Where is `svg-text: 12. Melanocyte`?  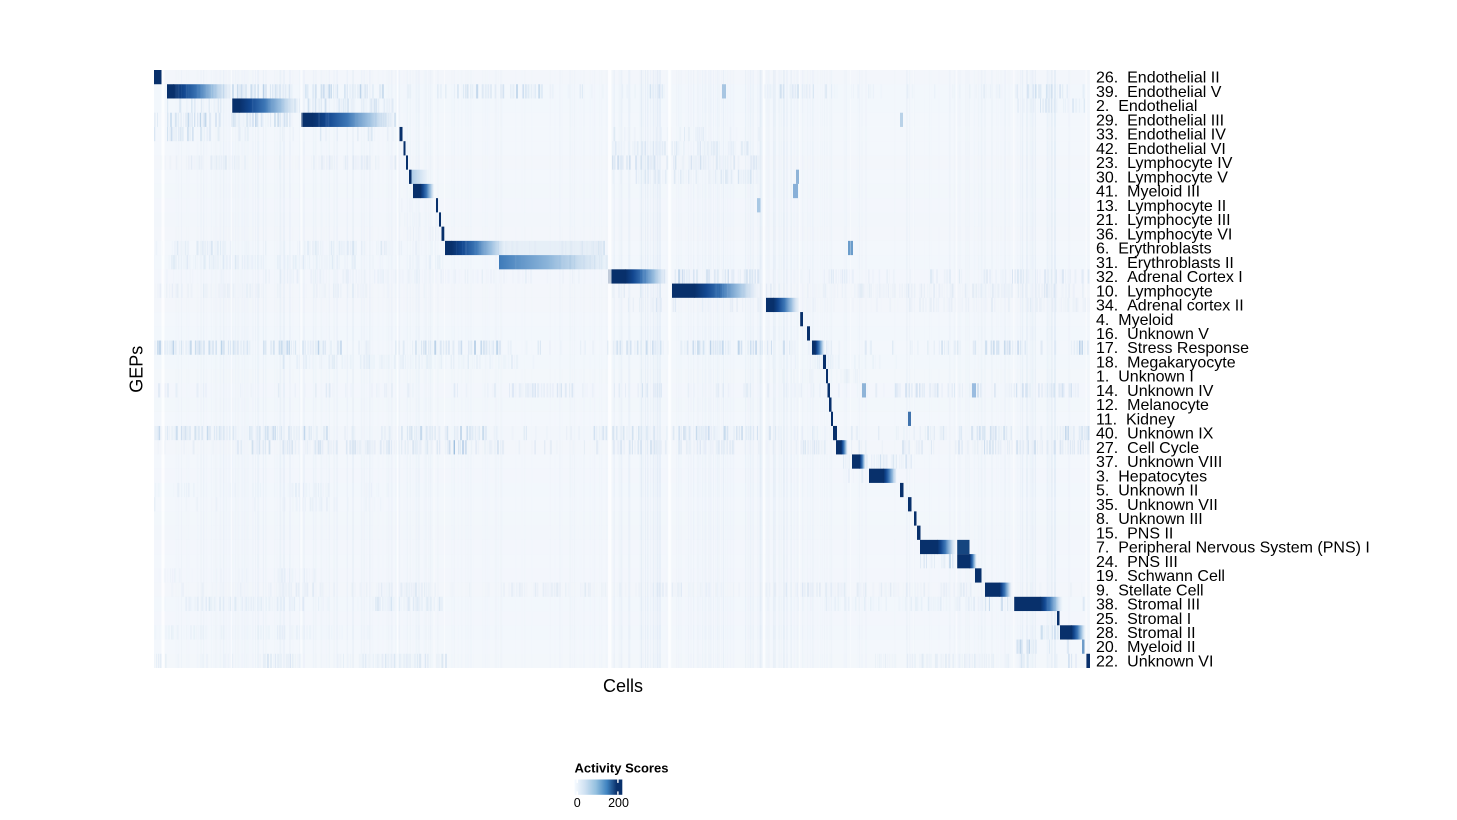
svg-text: 12. Melanocyte is located at coordinates (1152, 405).